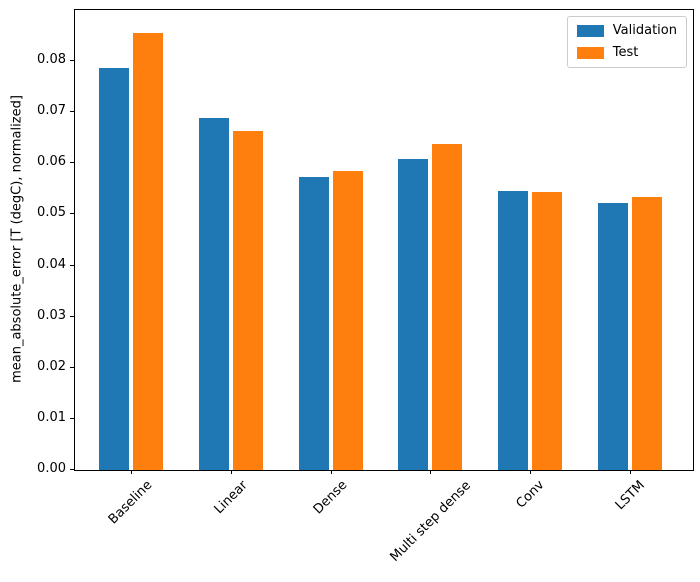  Describe the element at coordinates (51, 468) in the screenshot. I see `y-tick-label: 0.00` at that location.